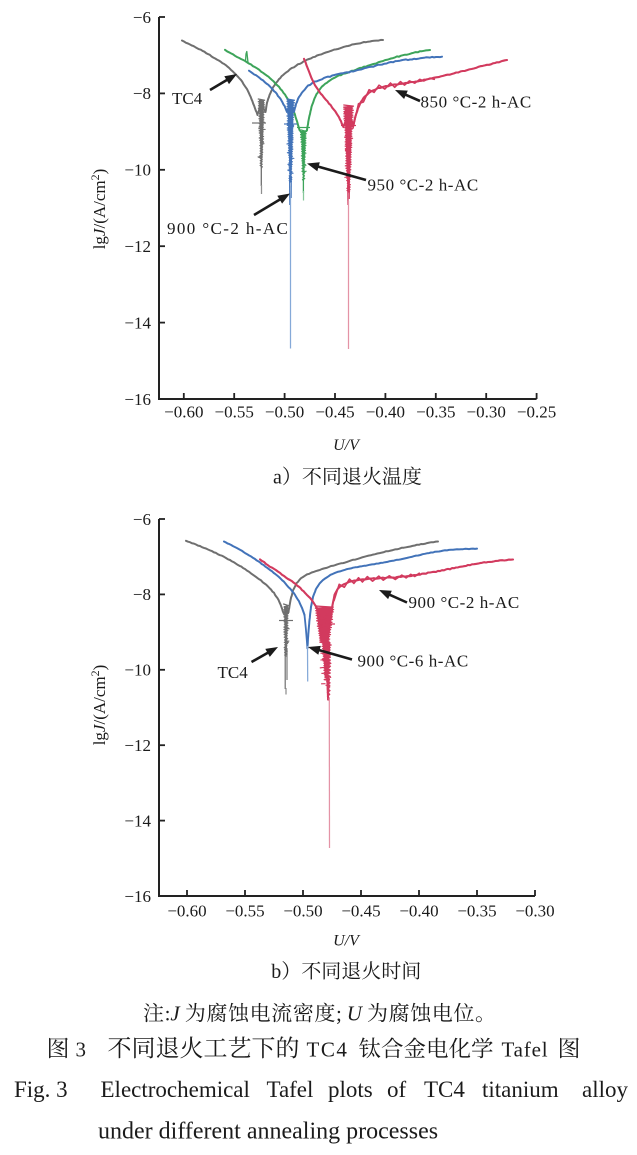 This screenshot has width=637, height=1155. I want to click on svg-text: Electrochemical, so click(175, 1089).